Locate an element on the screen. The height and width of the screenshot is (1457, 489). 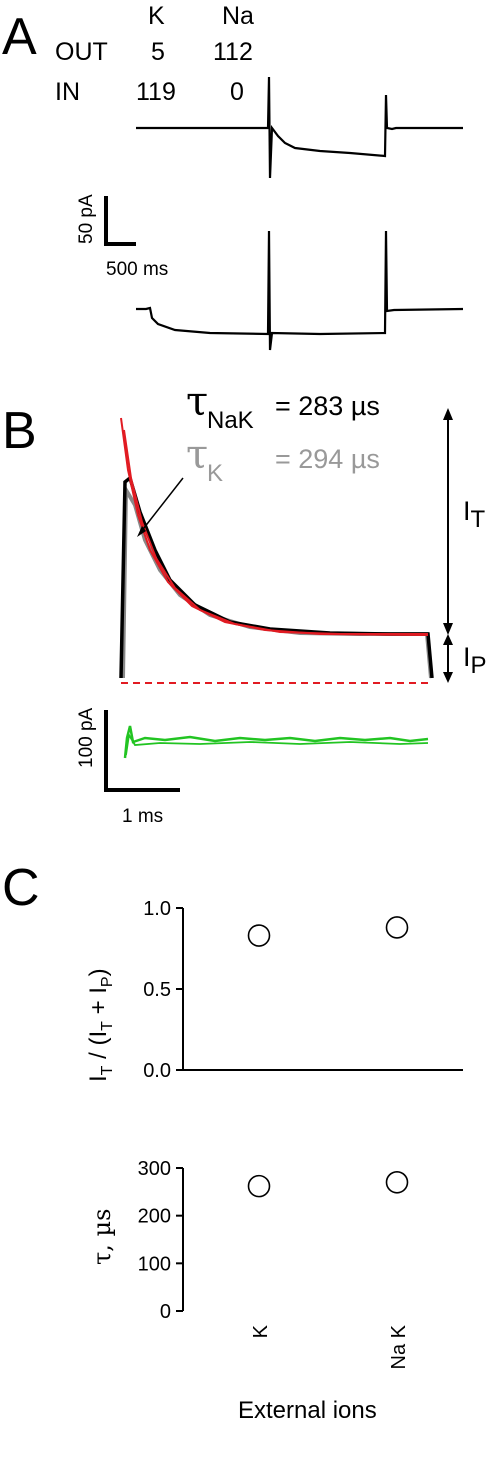
chart1-ytick-label-1: 0.5 is located at coordinates (157, 990).